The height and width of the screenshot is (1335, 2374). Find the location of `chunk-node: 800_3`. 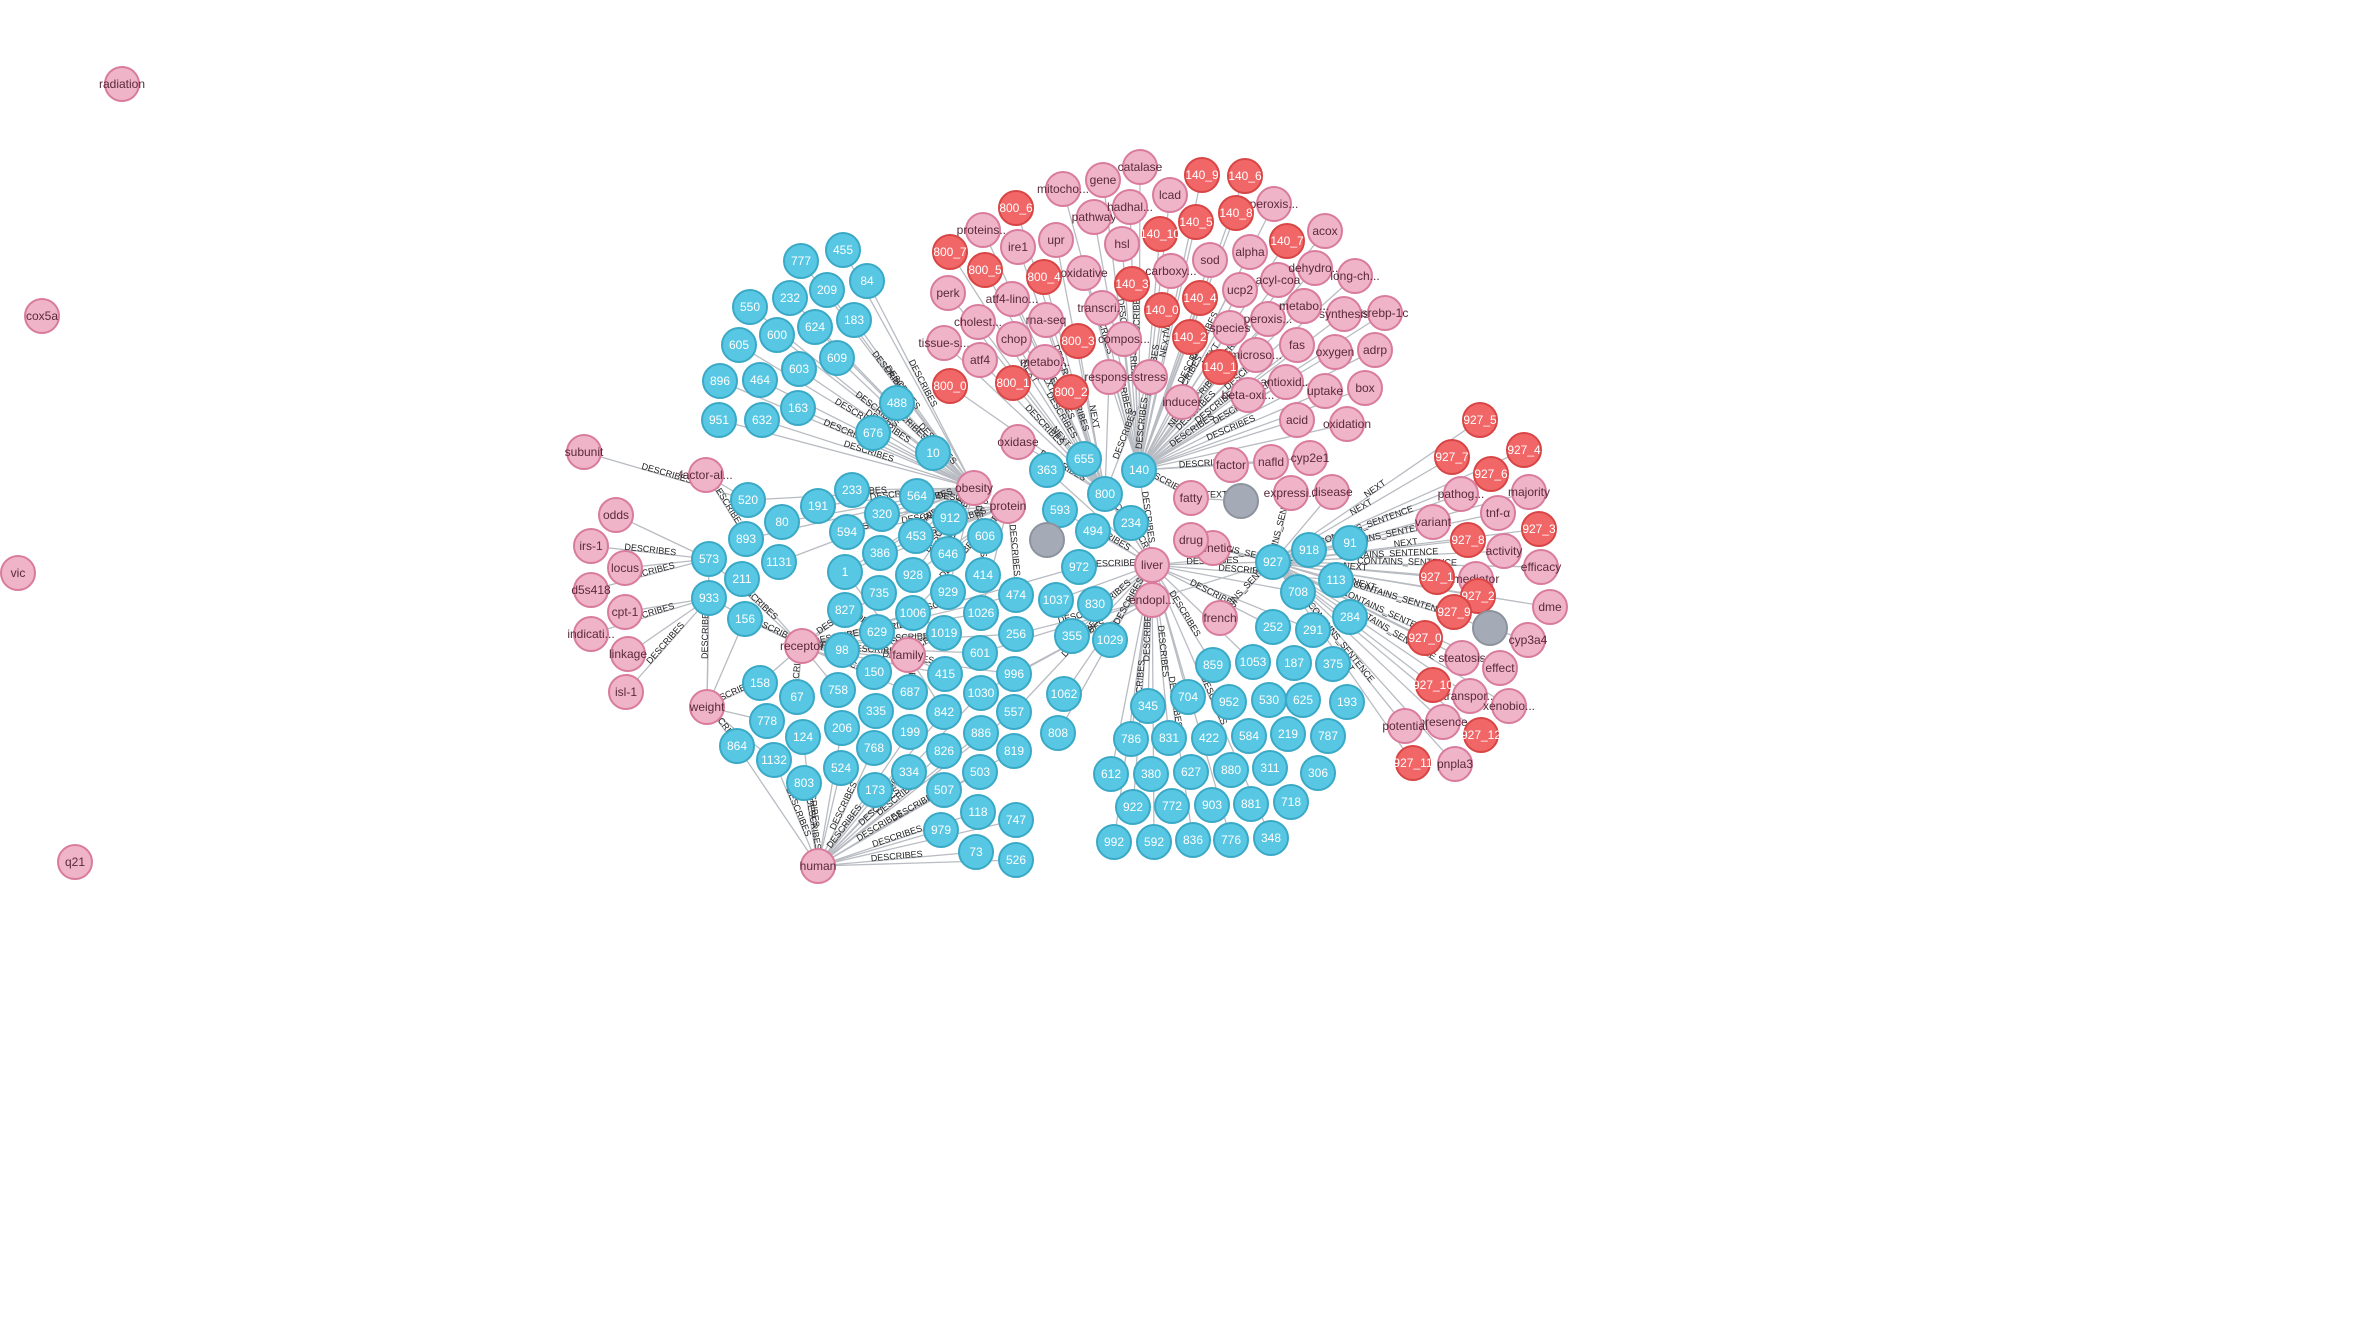

chunk-node: 800_3 is located at coordinates (1078, 341).